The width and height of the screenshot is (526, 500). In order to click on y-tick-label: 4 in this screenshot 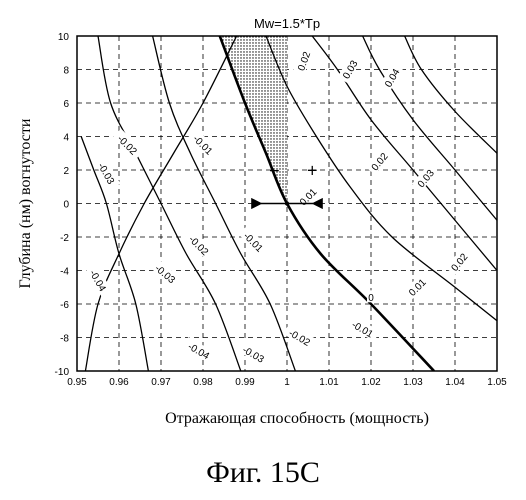, I will do `click(66, 138)`.